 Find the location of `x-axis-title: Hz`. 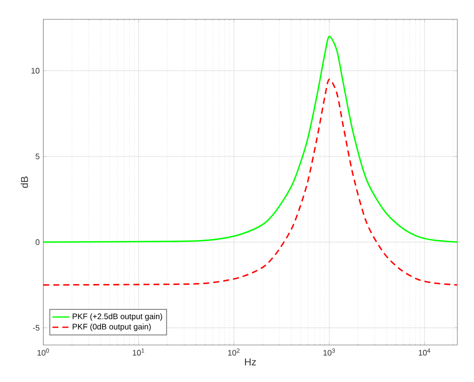

x-axis-title: Hz is located at coordinates (250, 362).